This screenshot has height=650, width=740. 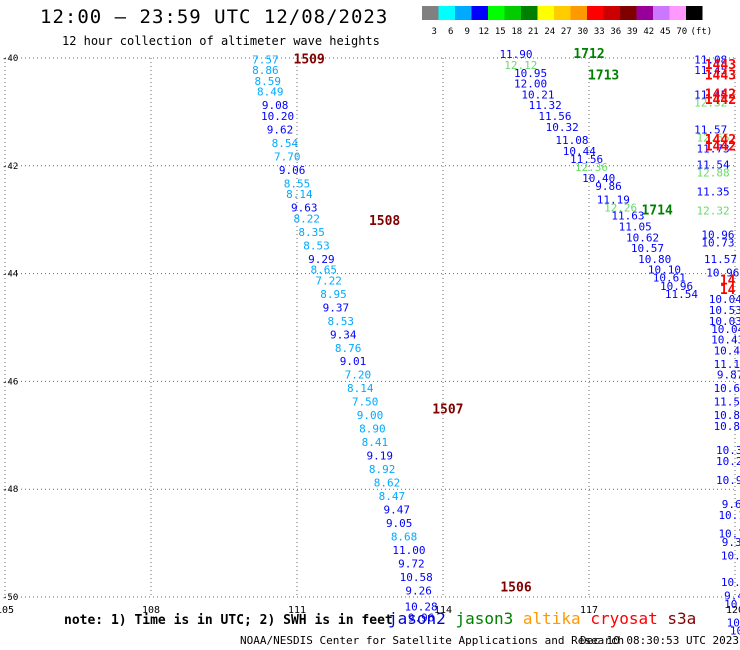 What do you see at coordinates (382, 469) in the screenshot?
I see `wave-height-point: 8.92` at bounding box center [382, 469].